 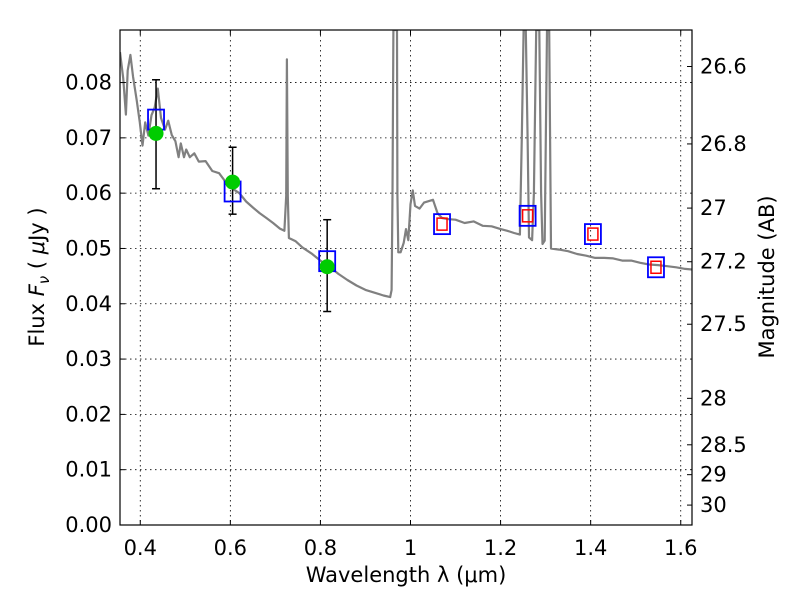 What do you see at coordinates (88, 414) in the screenshot?
I see `y-tick-label: 0.02` at bounding box center [88, 414].